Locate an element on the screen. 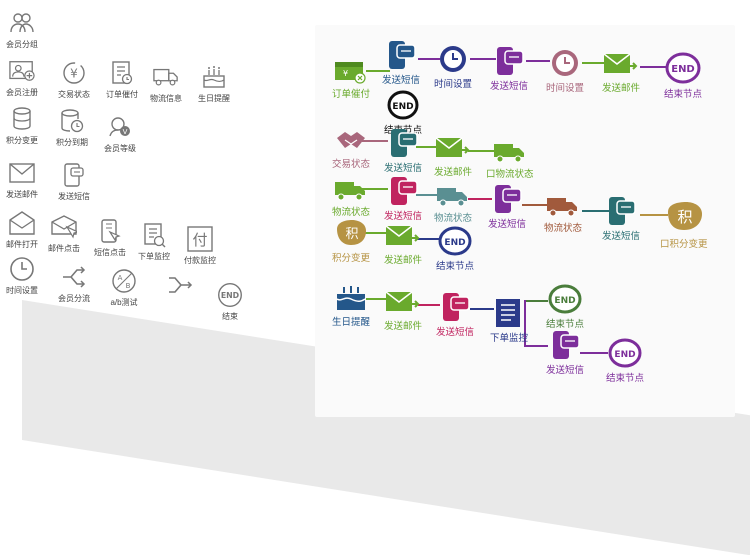 This screenshot has width=752, height=555. palette-item-end: END 结束 is located at coordinates (230, 302).